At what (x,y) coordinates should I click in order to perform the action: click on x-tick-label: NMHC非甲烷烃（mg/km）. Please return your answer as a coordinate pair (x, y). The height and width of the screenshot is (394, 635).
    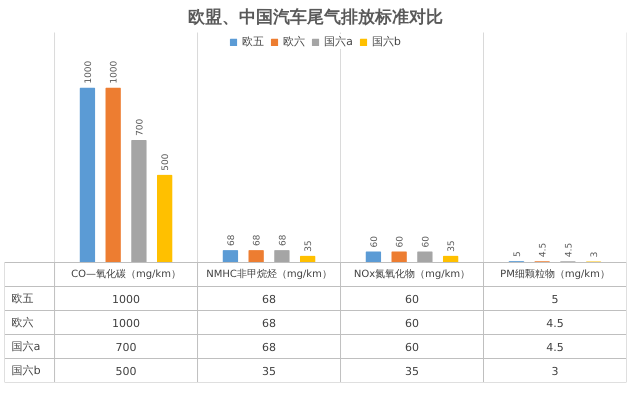
    Looking at the image, I should click on (269, 274).